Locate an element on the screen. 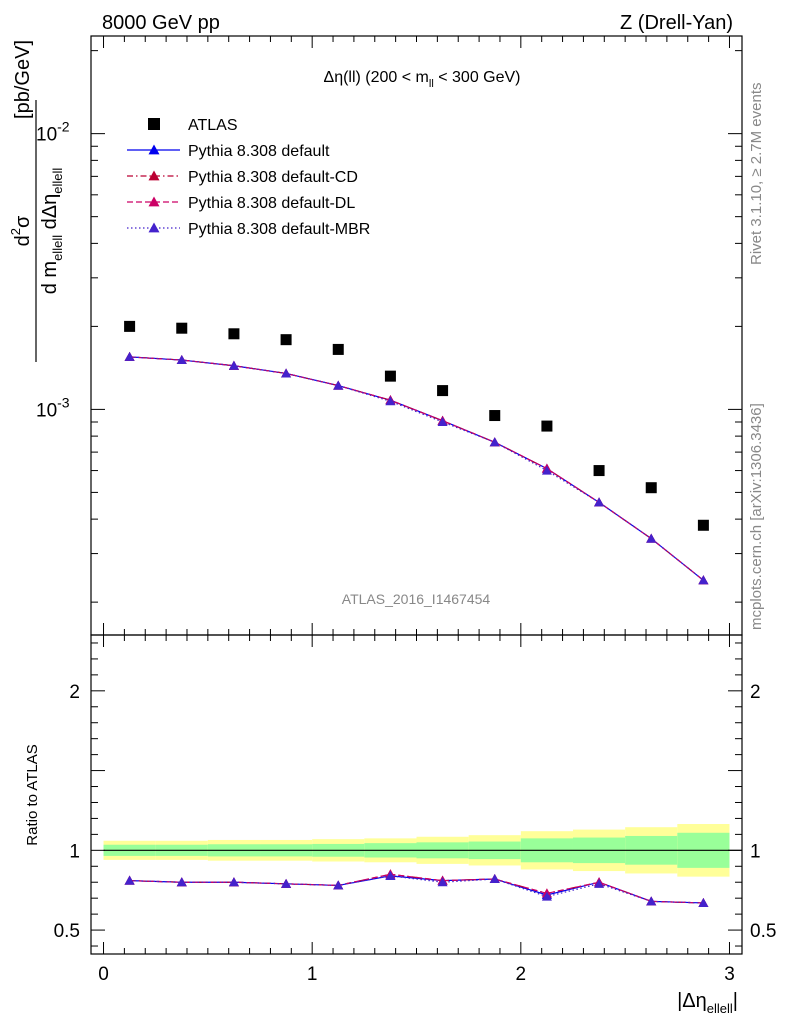 Image resolution: width=786 pixels, height=1024 pixels. legend-label: Pythia 8.308 default-MBR is located at coordinates (279, 229).